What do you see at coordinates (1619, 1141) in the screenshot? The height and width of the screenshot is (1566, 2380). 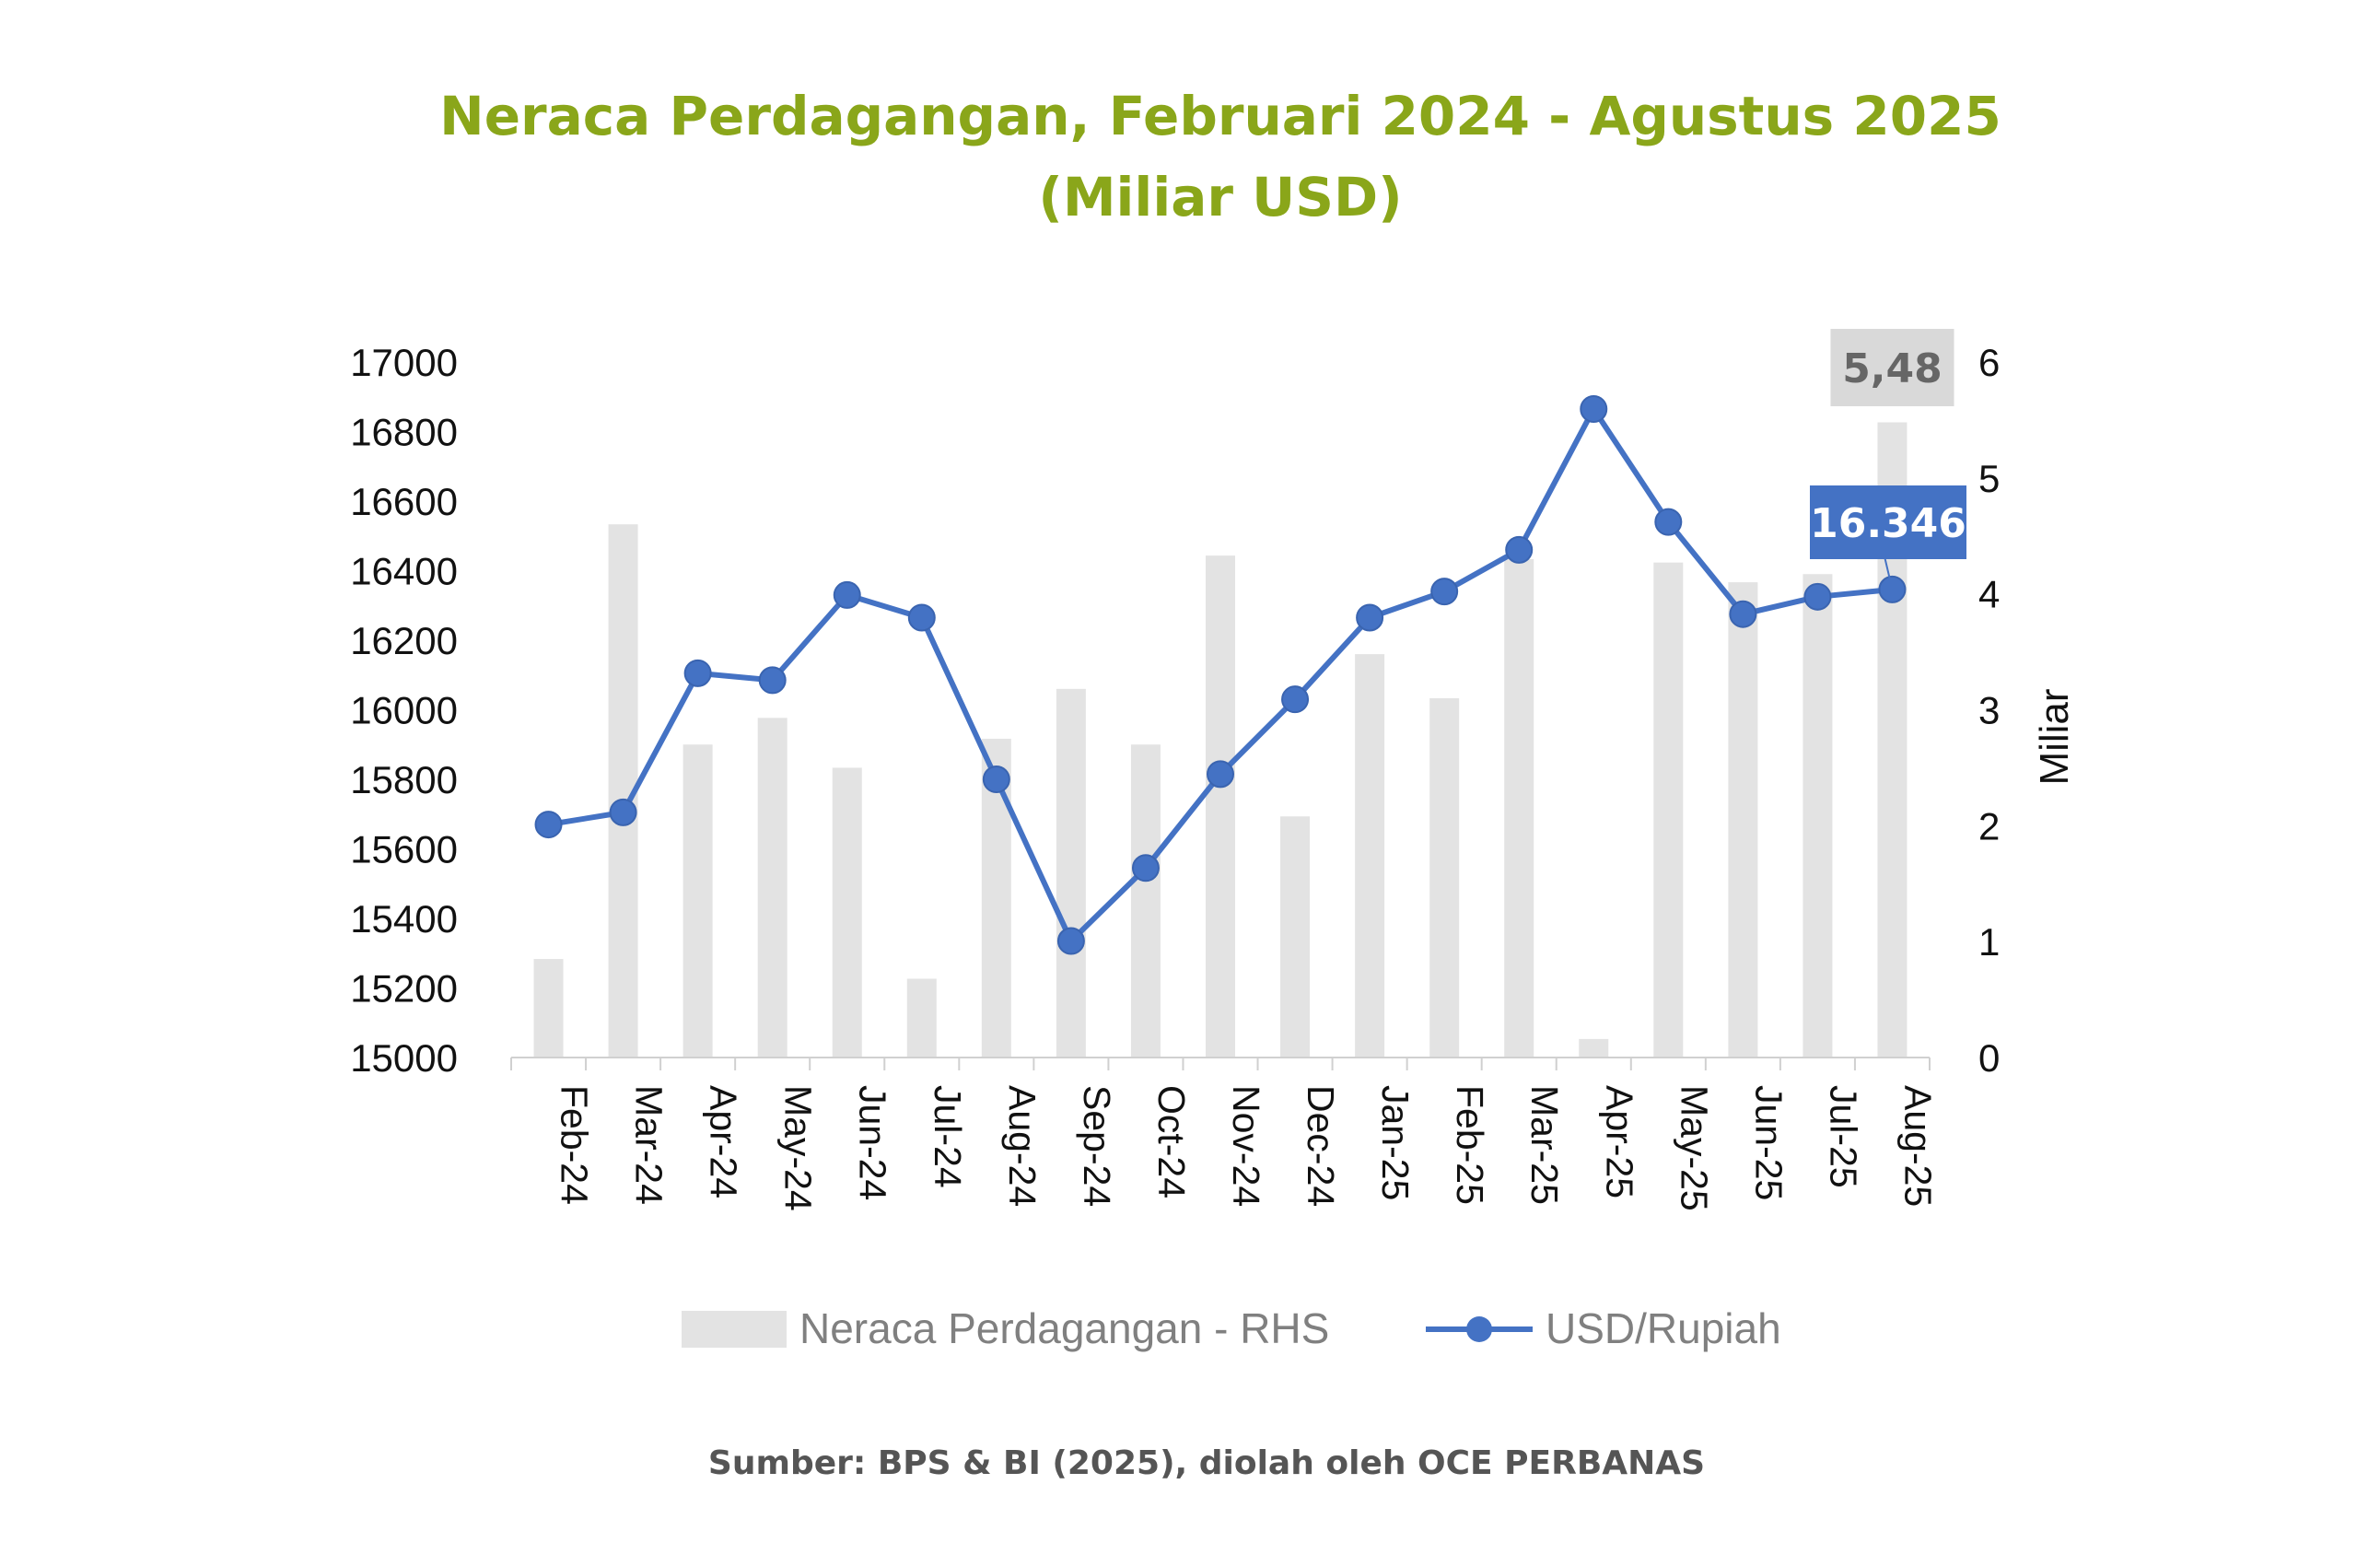 I see `x-tick-label: Apr-25` at bounding box center [1619, 1141].